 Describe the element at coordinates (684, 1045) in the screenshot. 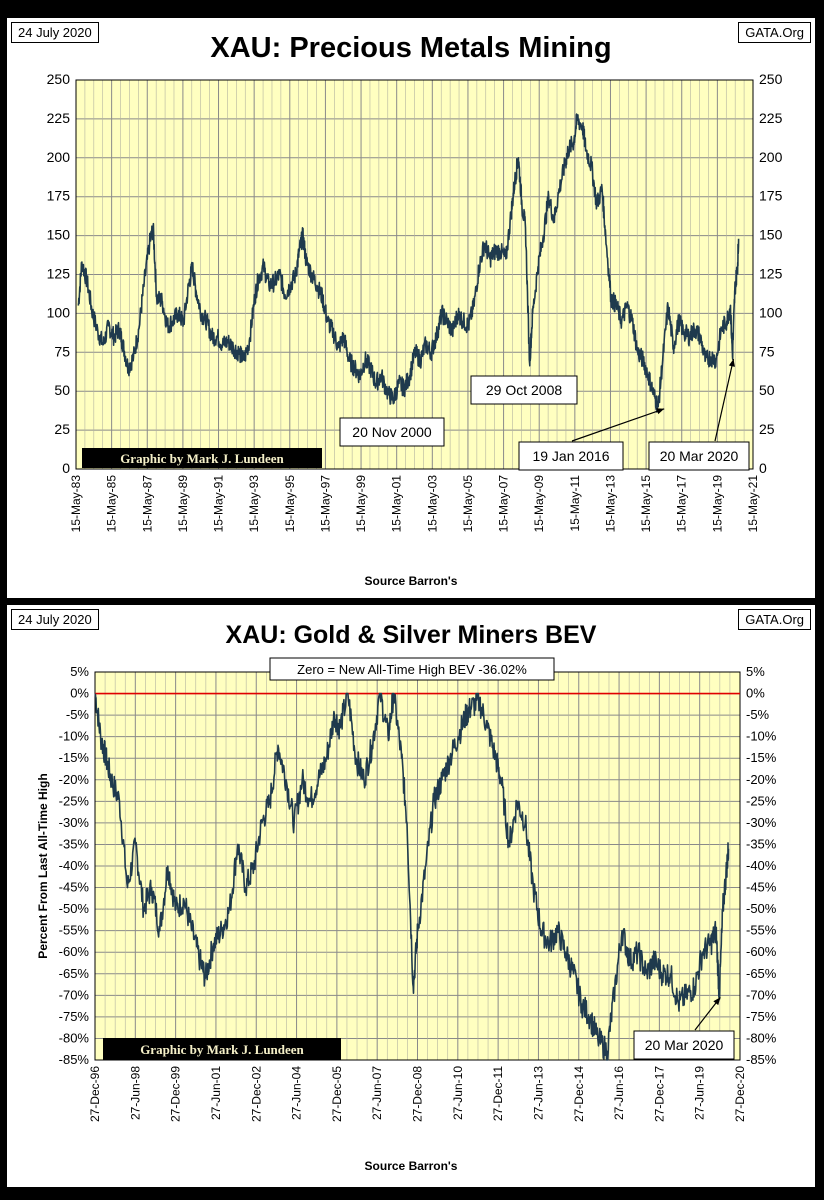

I see `chart2-annotation-2020-box` at that location.